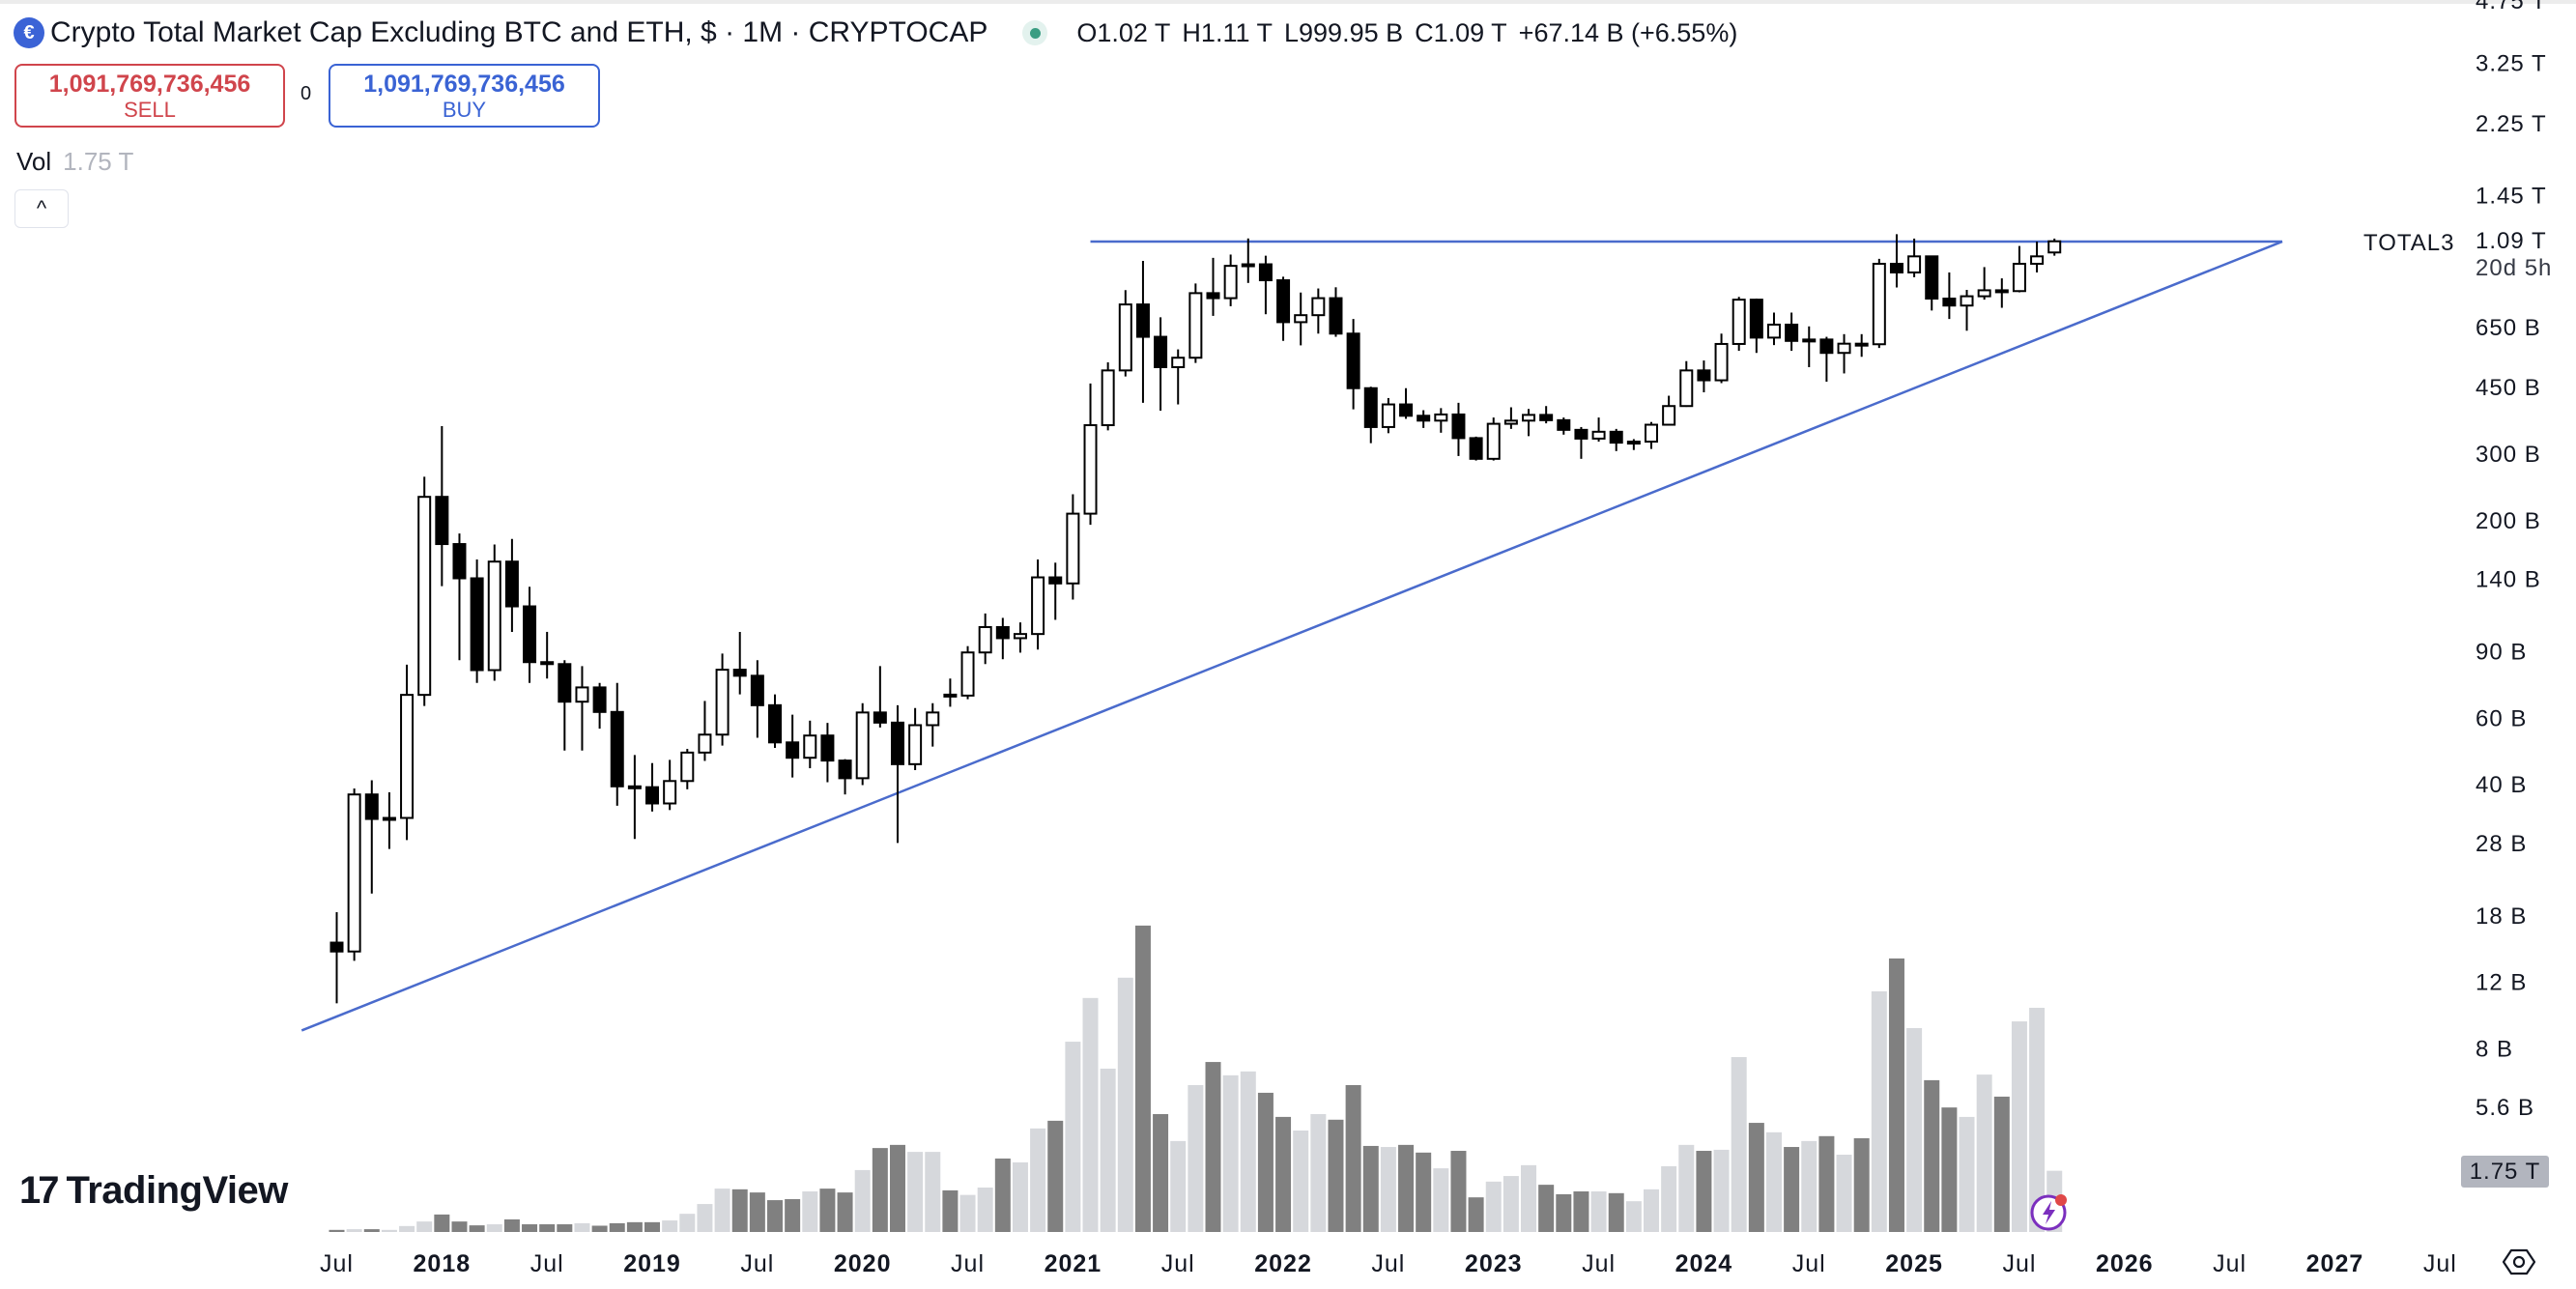  Describe the element at coordinates (2050, 1210) in the screenshot. I see `lightning-icon` at that location.